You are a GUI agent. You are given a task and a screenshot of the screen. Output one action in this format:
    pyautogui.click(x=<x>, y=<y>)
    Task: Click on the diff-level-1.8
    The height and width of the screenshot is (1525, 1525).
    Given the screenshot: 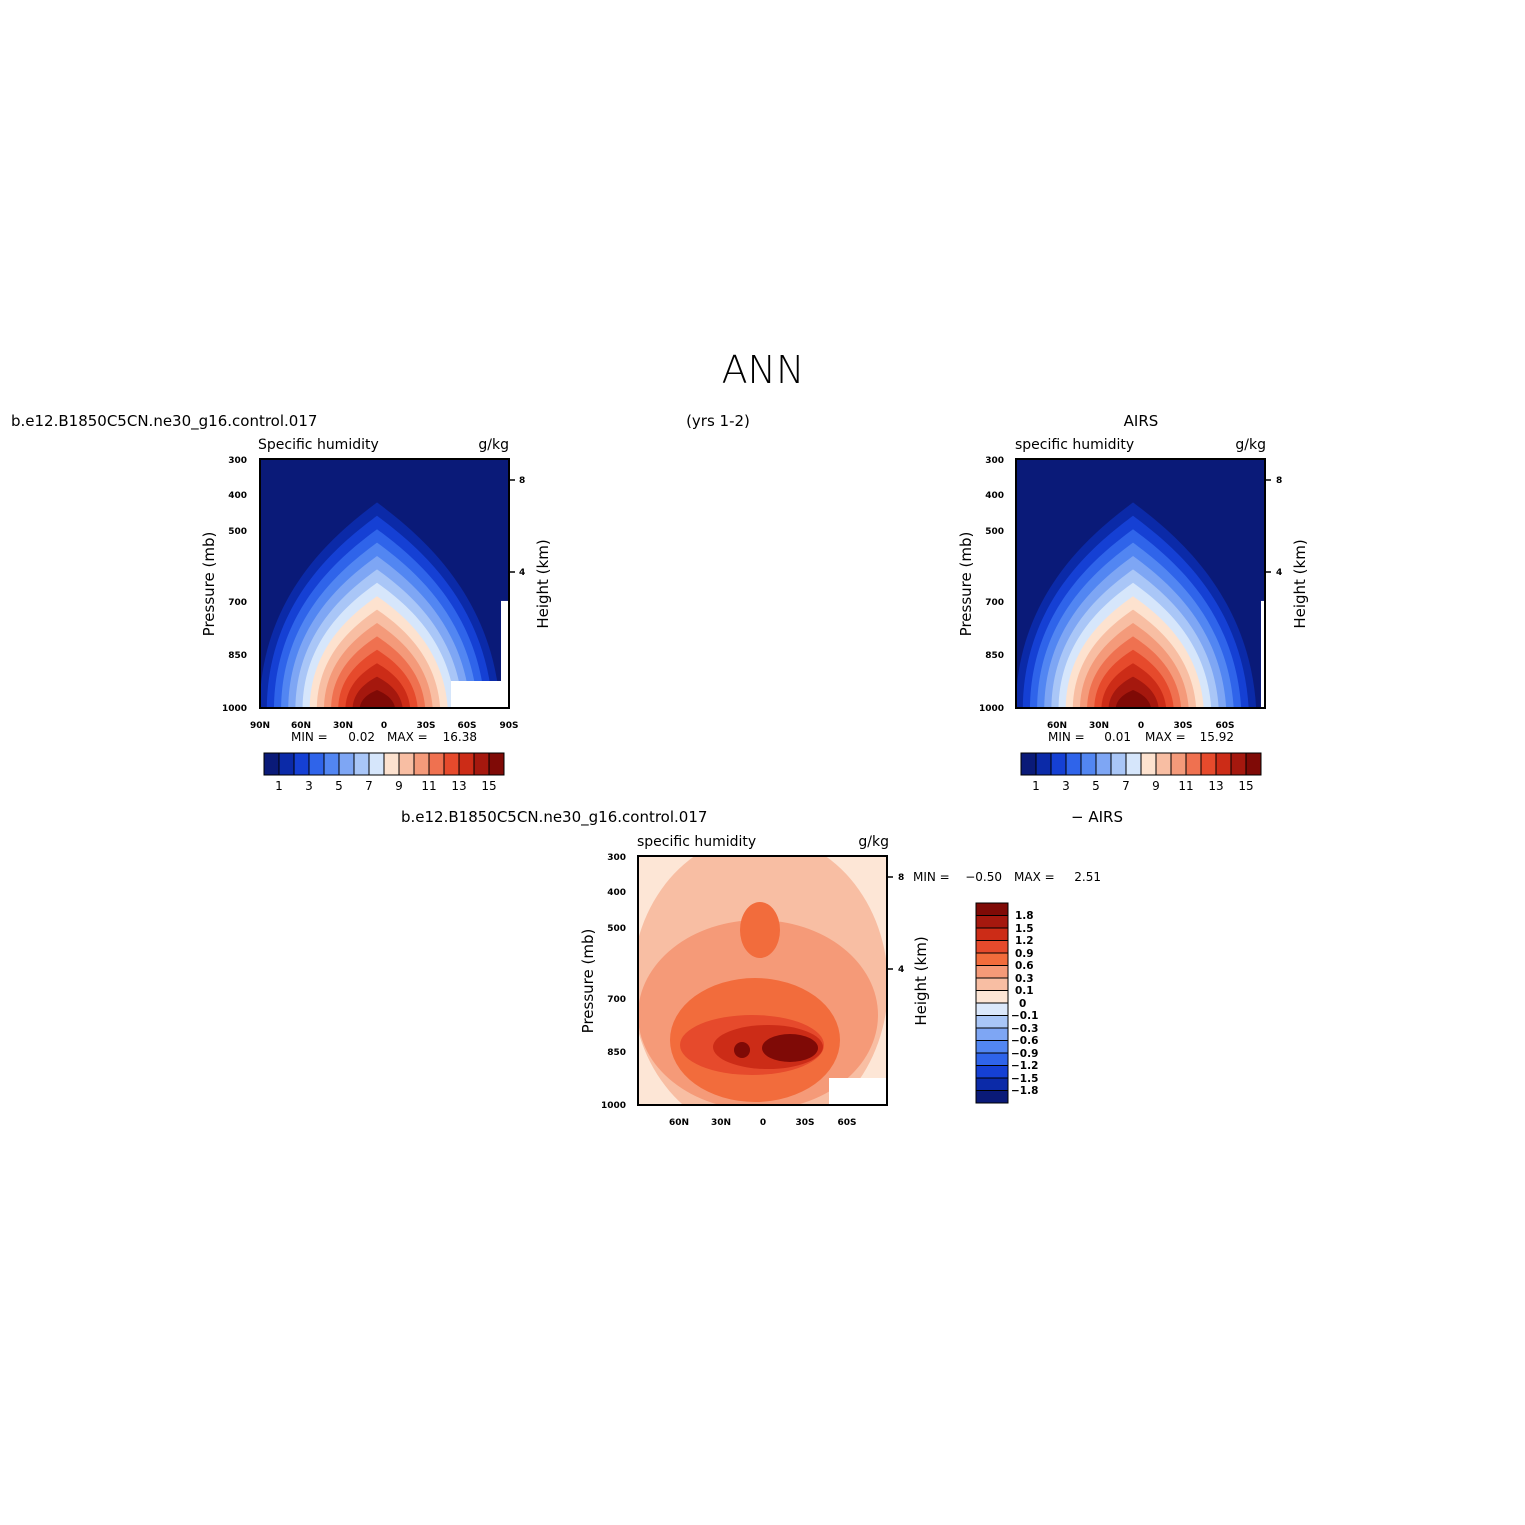 What is the action you would take?
    pyautogui.click(x=790, y=1048)
    